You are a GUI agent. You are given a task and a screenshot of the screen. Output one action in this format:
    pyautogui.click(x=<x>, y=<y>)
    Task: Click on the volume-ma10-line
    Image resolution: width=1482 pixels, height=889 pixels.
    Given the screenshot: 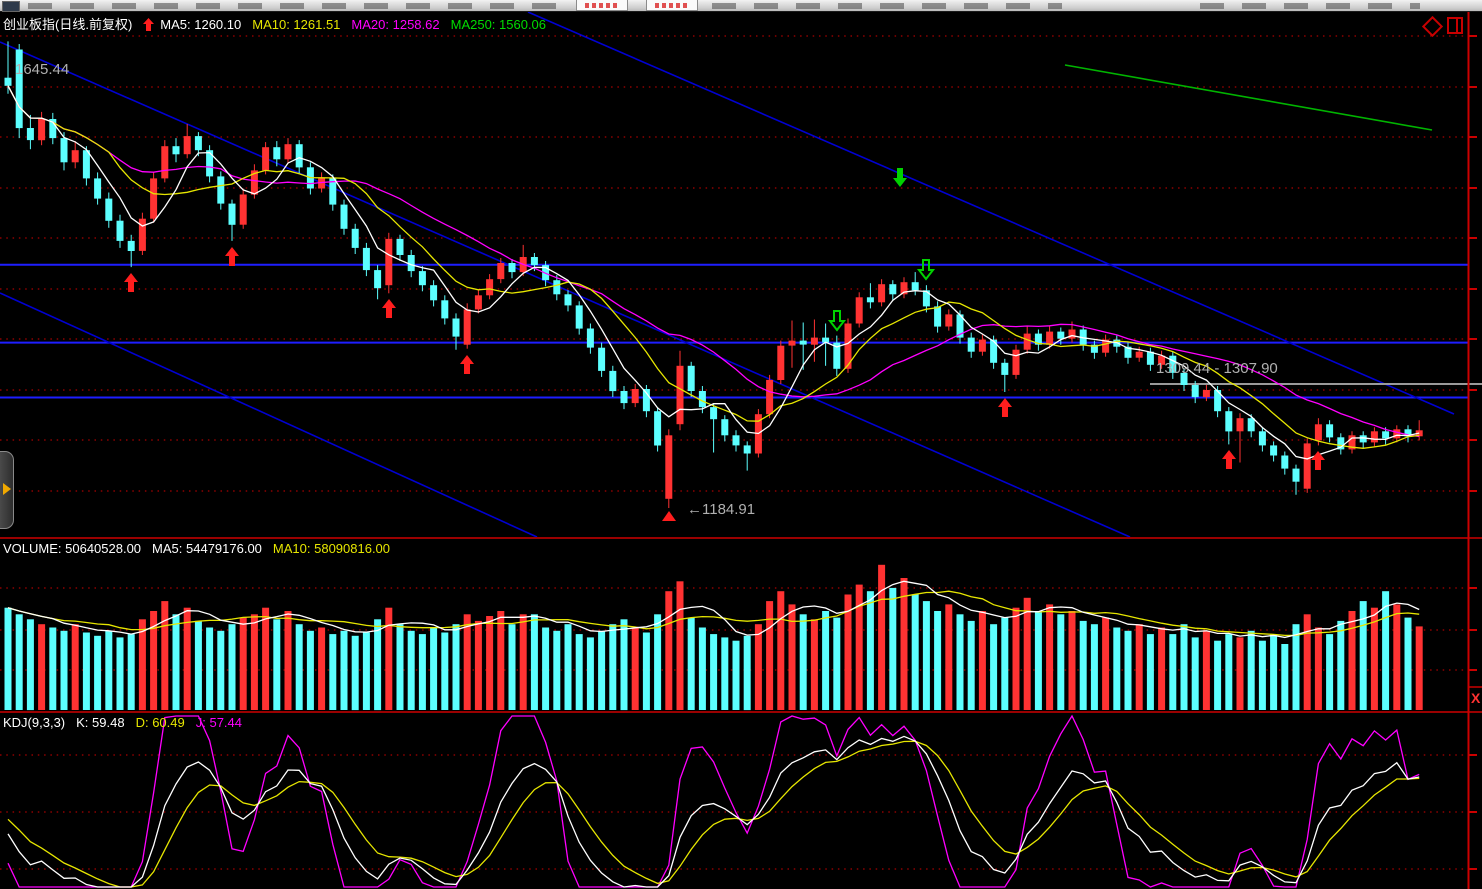 What is the action you would take?
    pyautogui.click(x=713, y=613)
    